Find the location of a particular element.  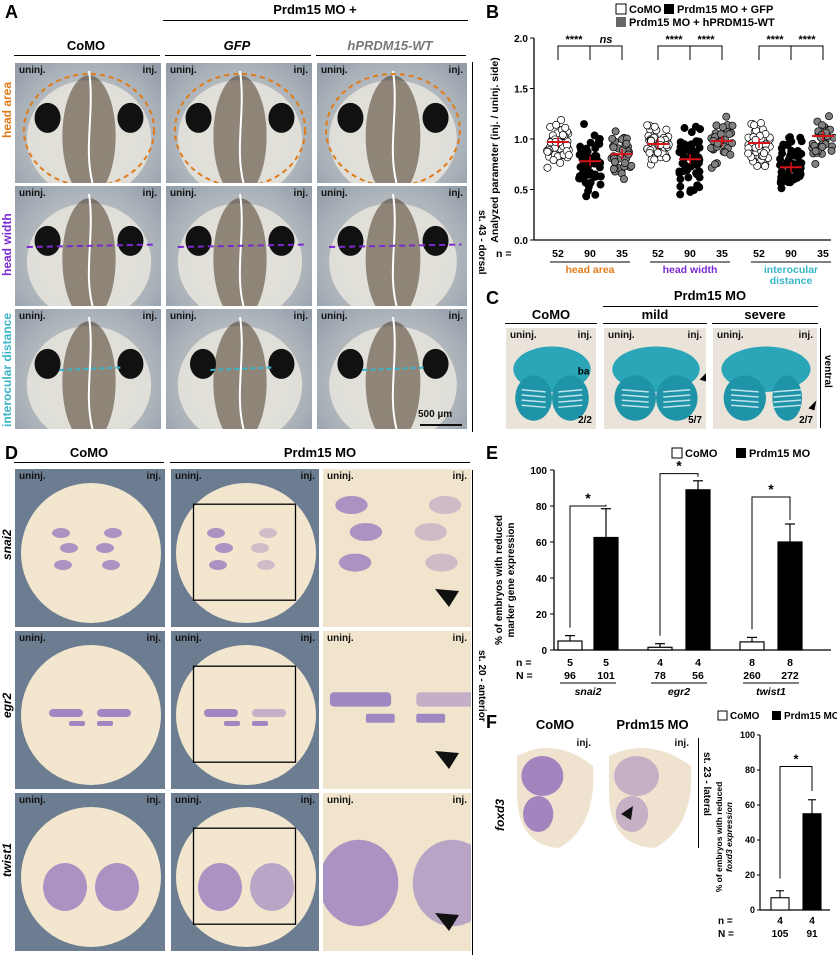

panelF-side-label: st. 23 - lateral is located at coordinates (706, 784).